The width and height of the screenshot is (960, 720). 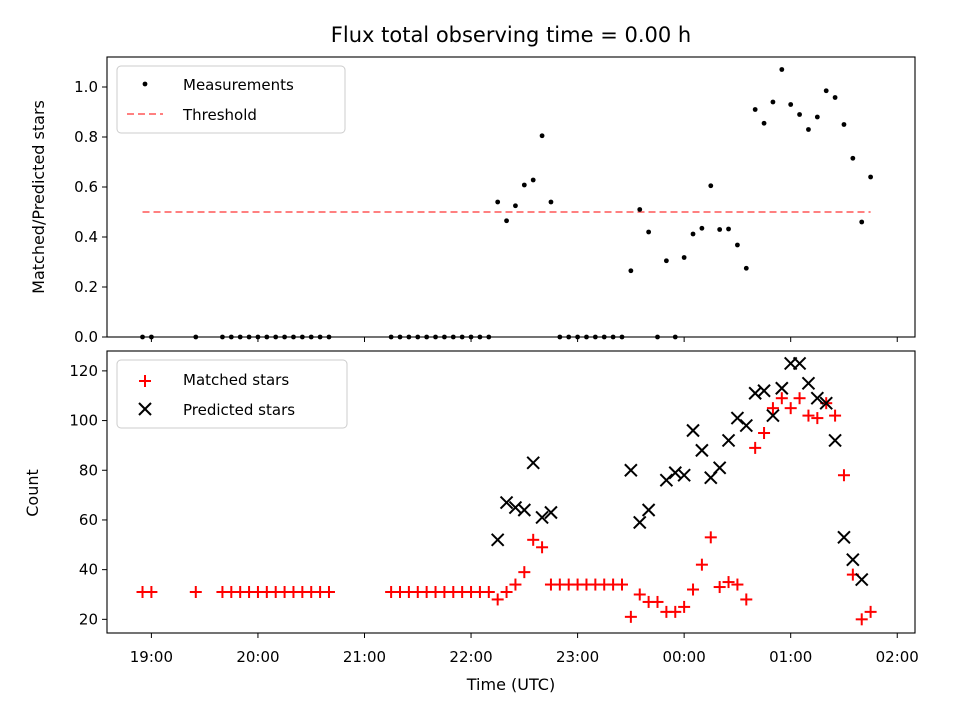 I want to click on bottom-xtick-label: 01:00, so click(x=790, y=657).